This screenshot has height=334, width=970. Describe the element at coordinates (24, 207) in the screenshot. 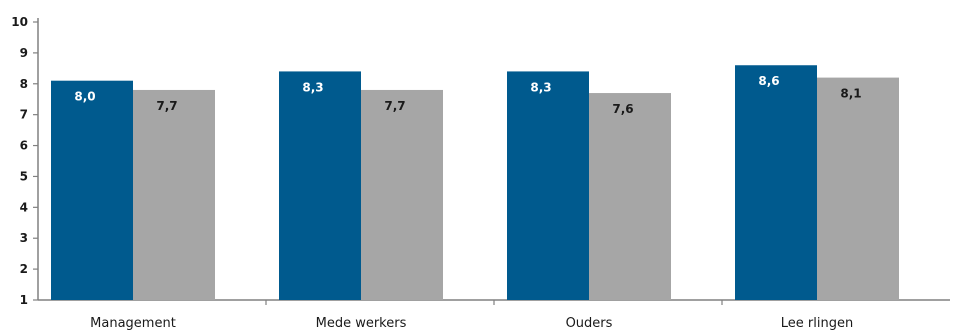

I see `y-tick-label: 4` at that location.